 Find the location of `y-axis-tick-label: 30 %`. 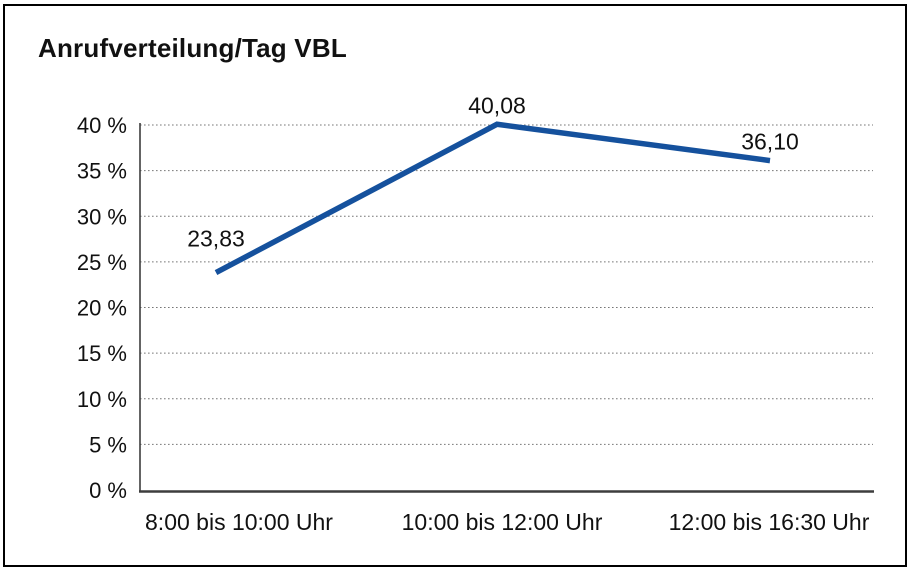

y-axis-tick-label: 30 % is located at coordinates (102, 216).